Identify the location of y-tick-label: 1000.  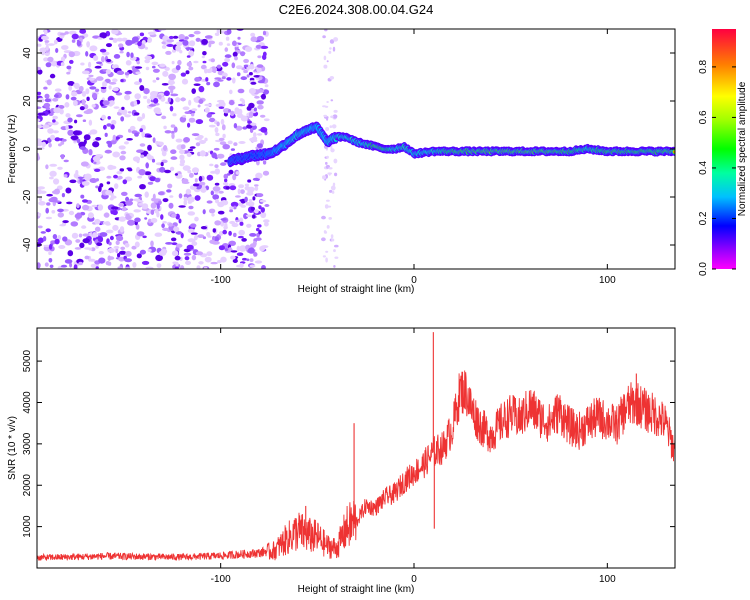
(27, 526).